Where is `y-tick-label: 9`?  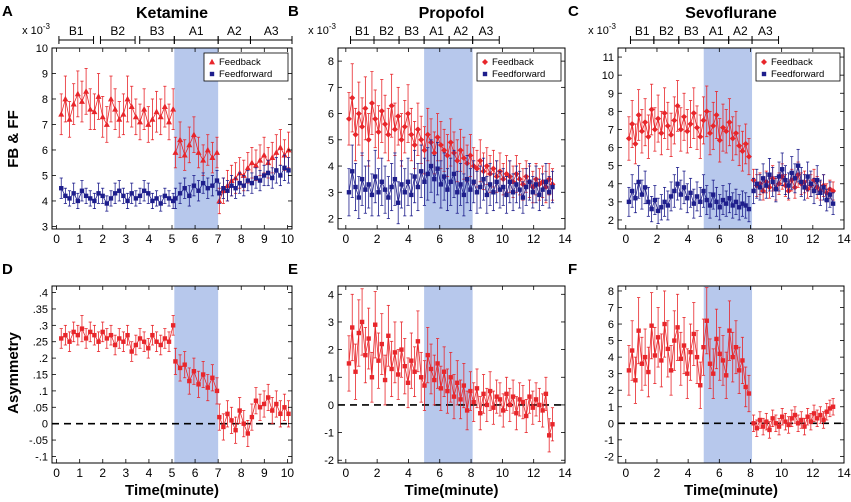 y-tick-label: 9 is located at coordinates (45, 74).